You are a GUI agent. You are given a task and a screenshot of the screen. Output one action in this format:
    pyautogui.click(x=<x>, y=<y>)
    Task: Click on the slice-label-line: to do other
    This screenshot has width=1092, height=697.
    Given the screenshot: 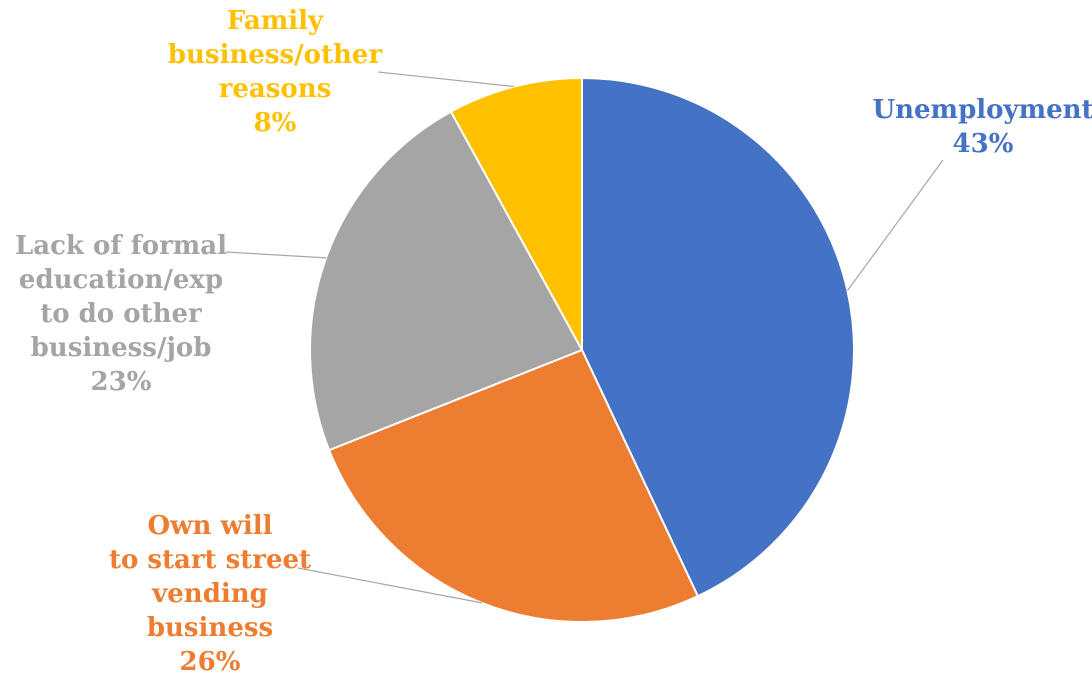 What is the action you would take?
    pyautogui.click(x=121, y=314)
    